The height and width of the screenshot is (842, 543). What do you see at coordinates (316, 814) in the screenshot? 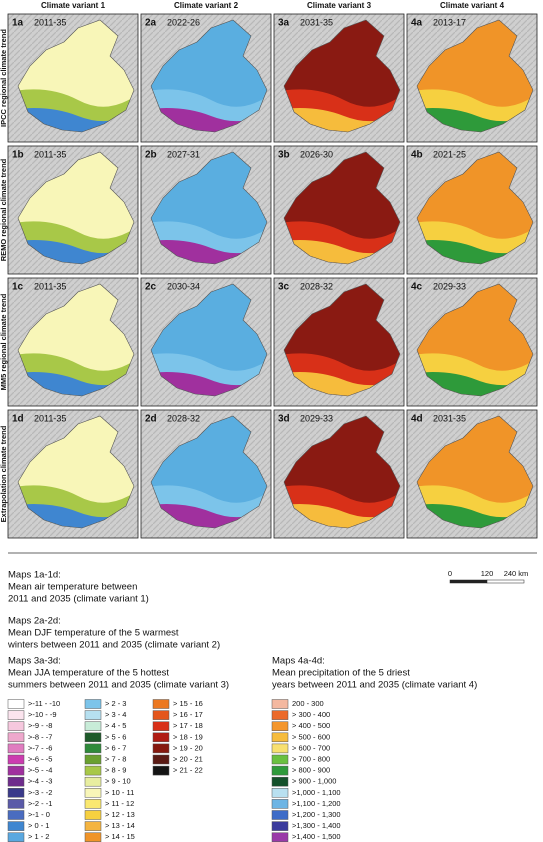
I see `legend-label: >1,200 - 1,300` at bounding box center [316, 814].